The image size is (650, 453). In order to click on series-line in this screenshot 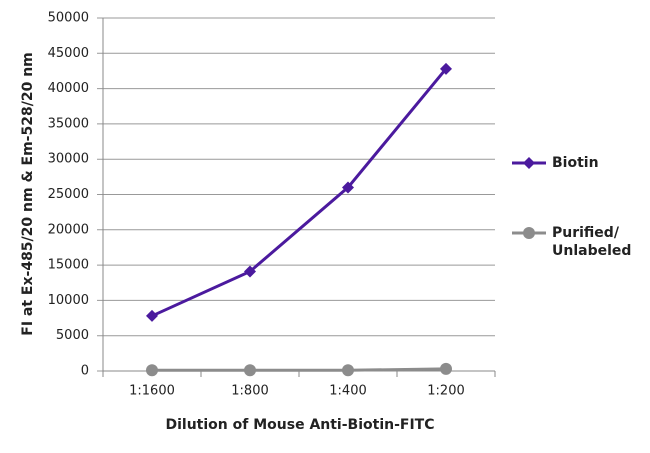, I will do `click(299, 369)`.